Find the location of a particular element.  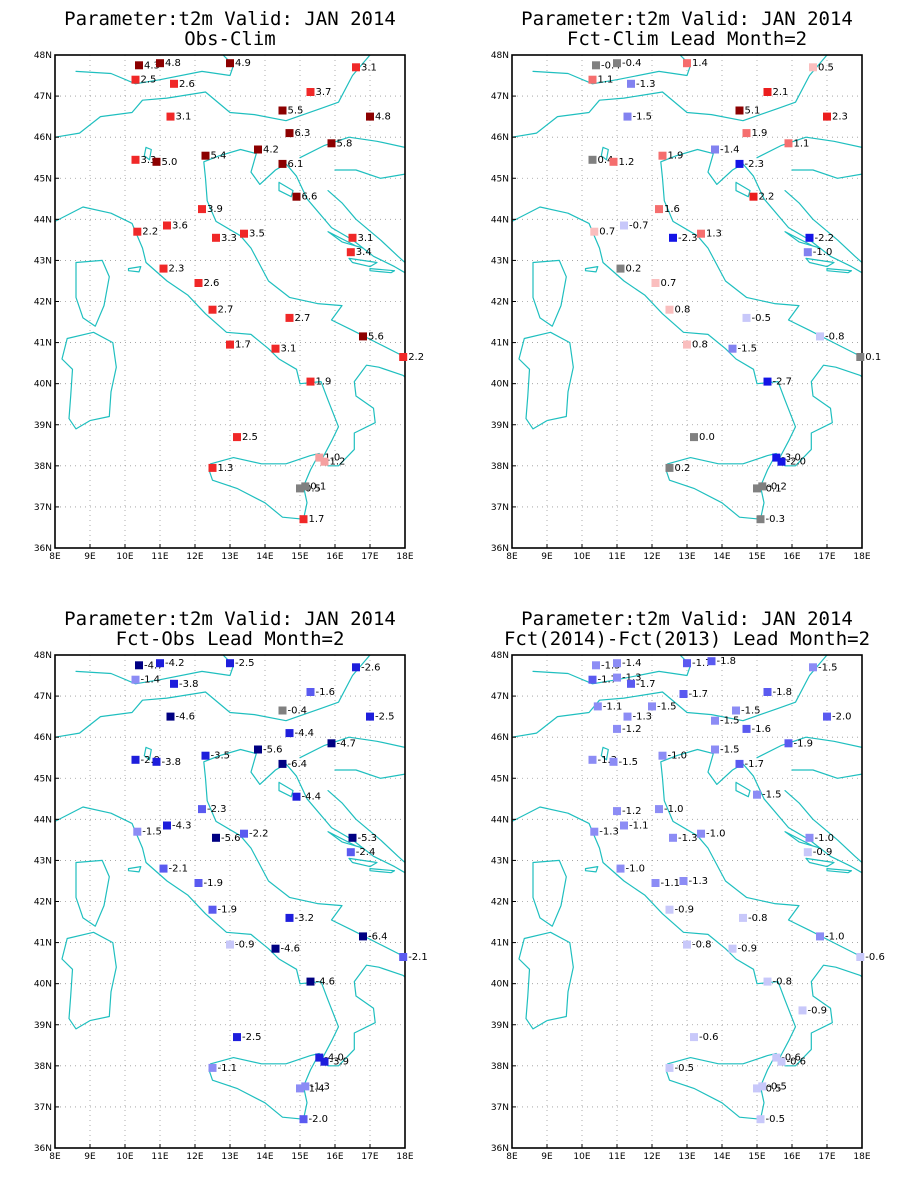

station-value-label: -1.8 is located at coordinates (727, 661).